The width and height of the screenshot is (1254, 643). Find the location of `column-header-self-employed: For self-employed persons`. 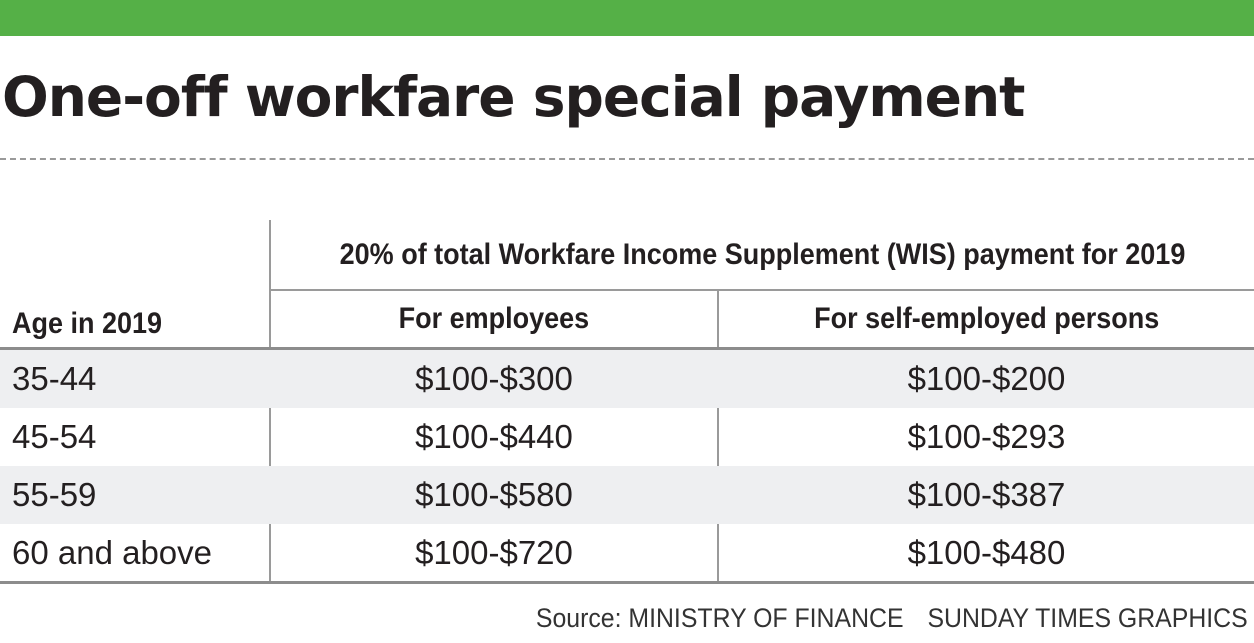

column-header-self-employed: For self-employed persons is located at coordinates (986, 319).